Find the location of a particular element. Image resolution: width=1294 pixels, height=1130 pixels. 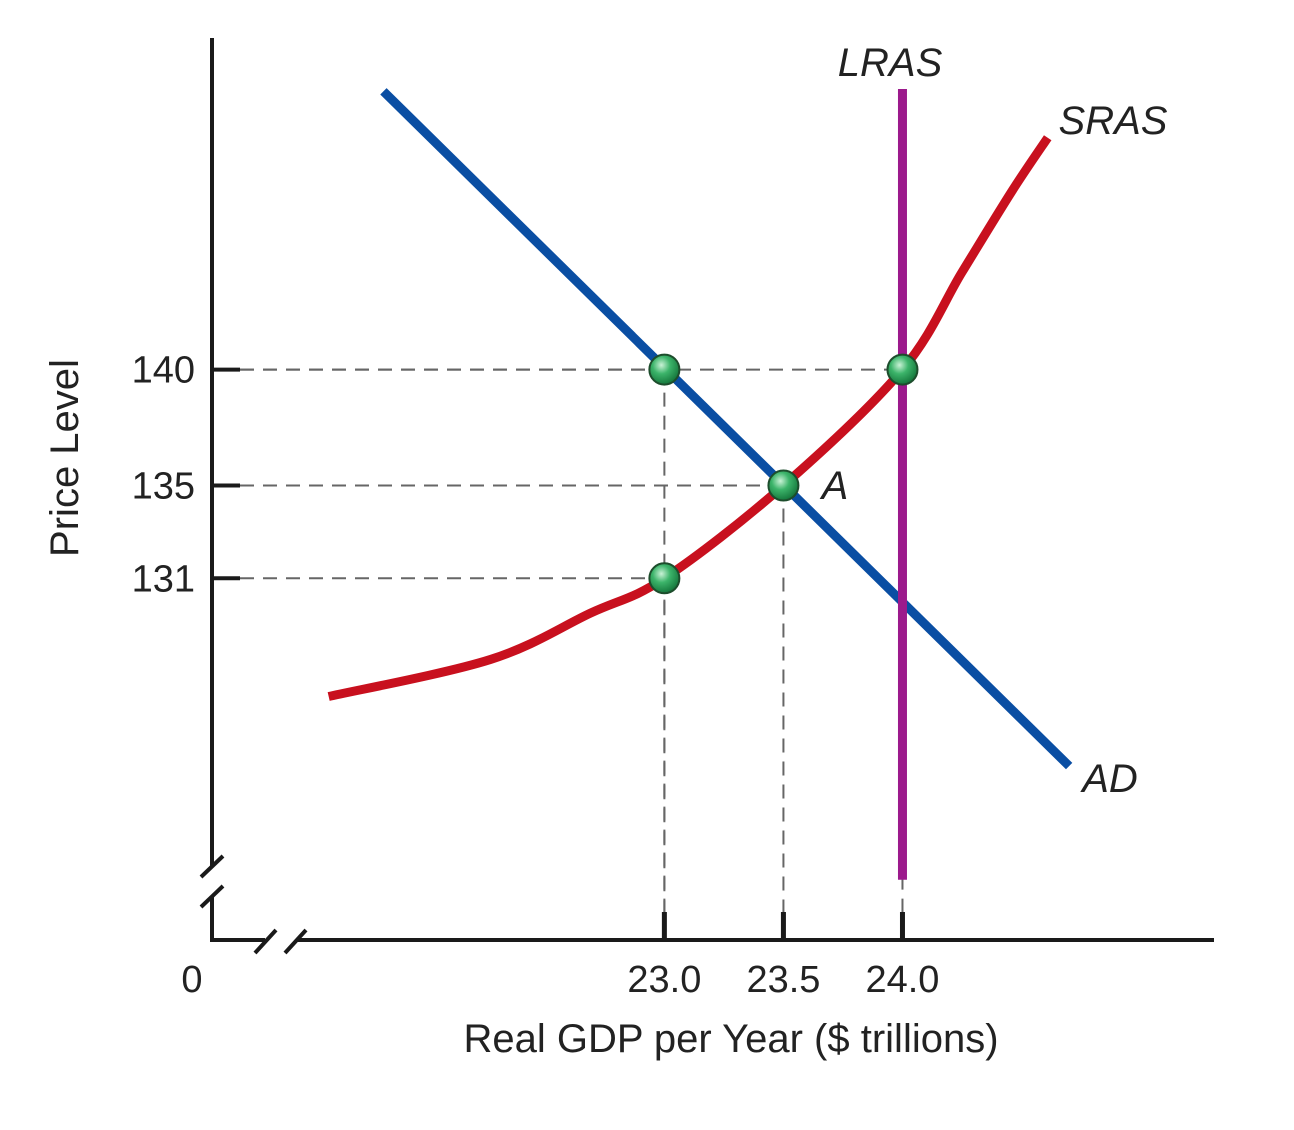

x-tick-label: 23.0 is located at coordinates (664, 980).